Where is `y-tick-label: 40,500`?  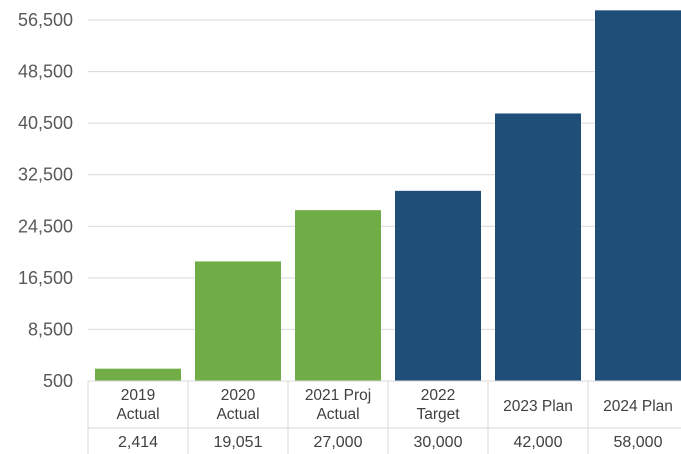
y-tick-label: 40,500 is located at coordinates (45, 123).